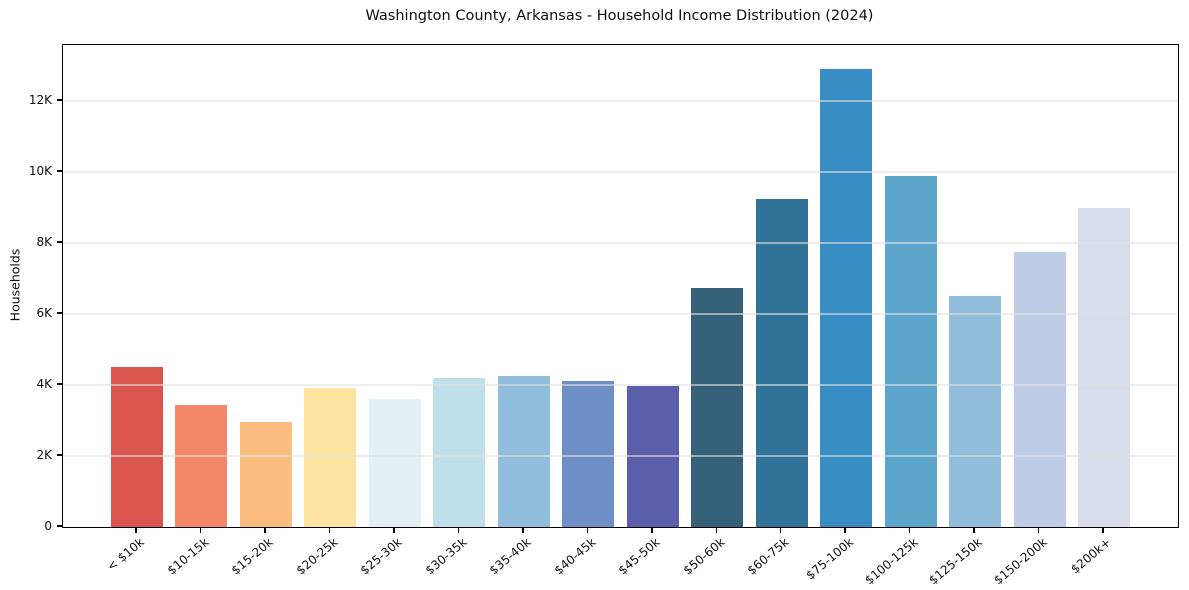 This screenshot has height=590, width=1189. What do you see at coordinates (59, 171) in the screenshot?
I see `y-tick-mark-10K` at bounding box center [59, 171].